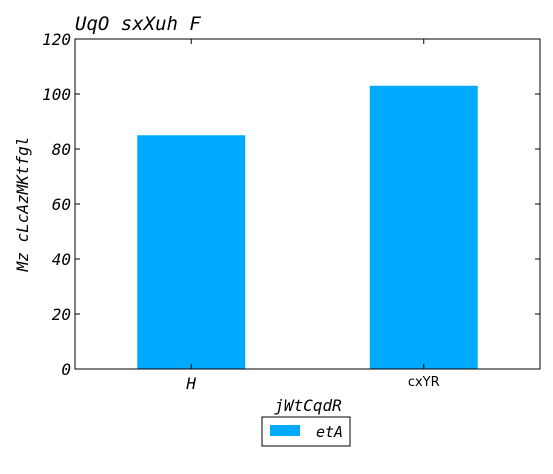 This screenshot has width=553, height=474. Describe the element at coordinates (22, 205) in the screenshot. I see `y-axis-label: Mz cLcAzMKtfgl` at that location.